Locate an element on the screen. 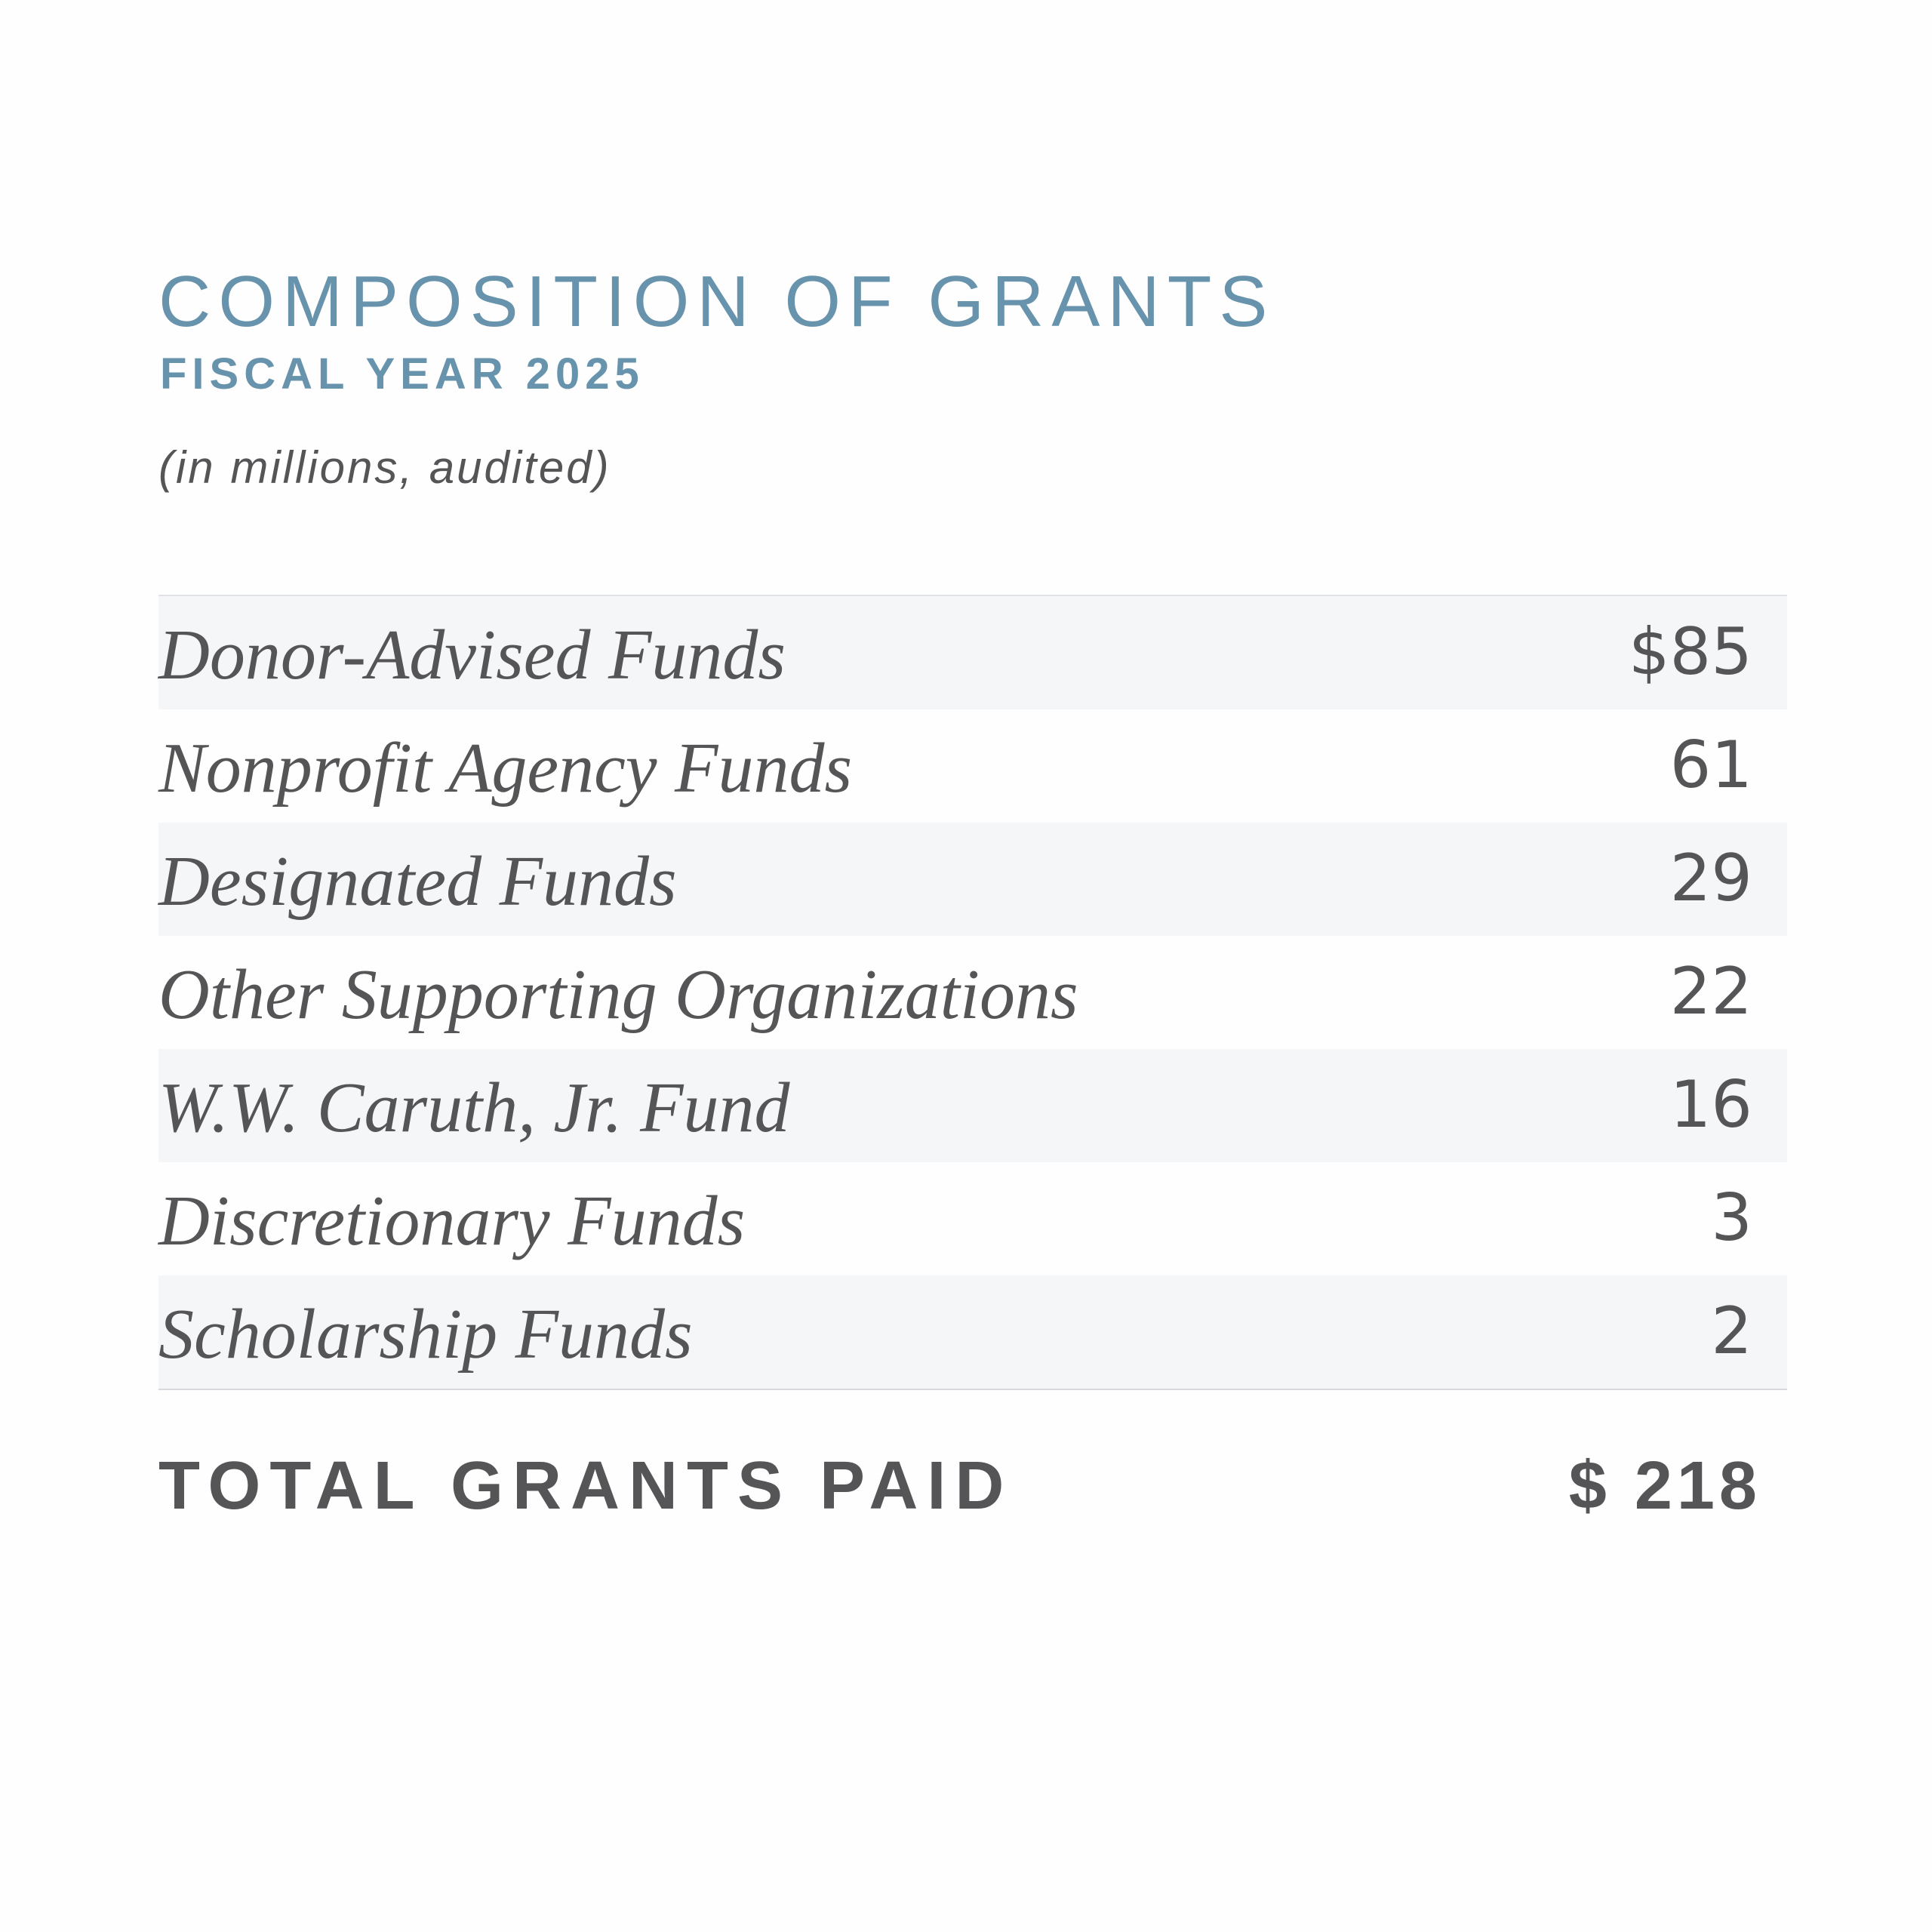 The width and height of the screenshot is (1932, 1932). table-row: Discretionary Funds 3 is located at coordinates (972, 1218).